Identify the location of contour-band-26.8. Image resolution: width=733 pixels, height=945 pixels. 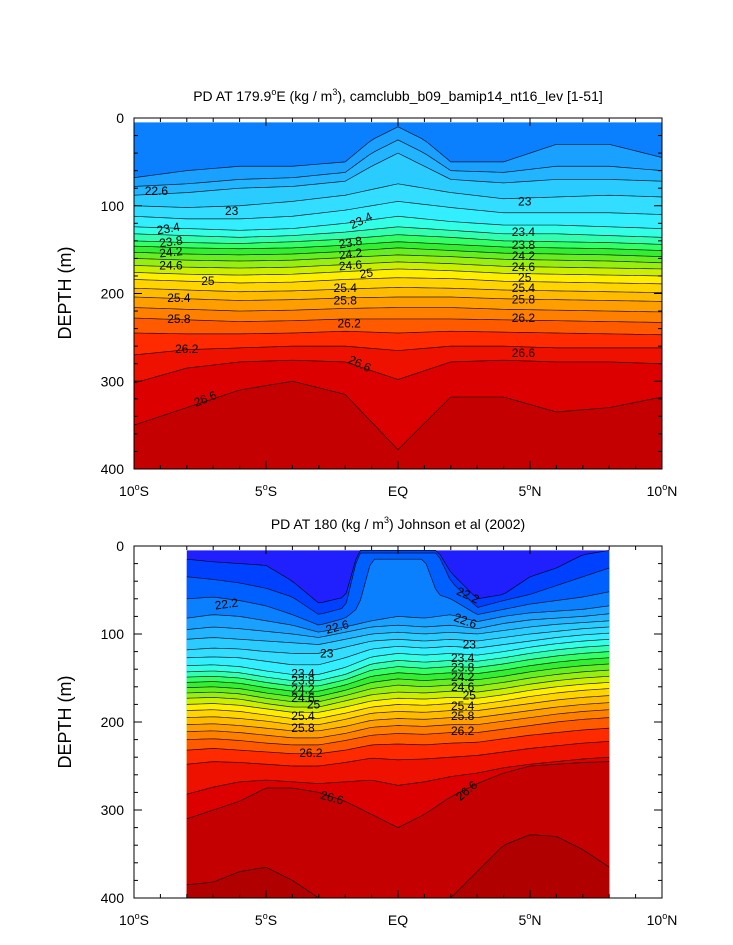
(398, 866).